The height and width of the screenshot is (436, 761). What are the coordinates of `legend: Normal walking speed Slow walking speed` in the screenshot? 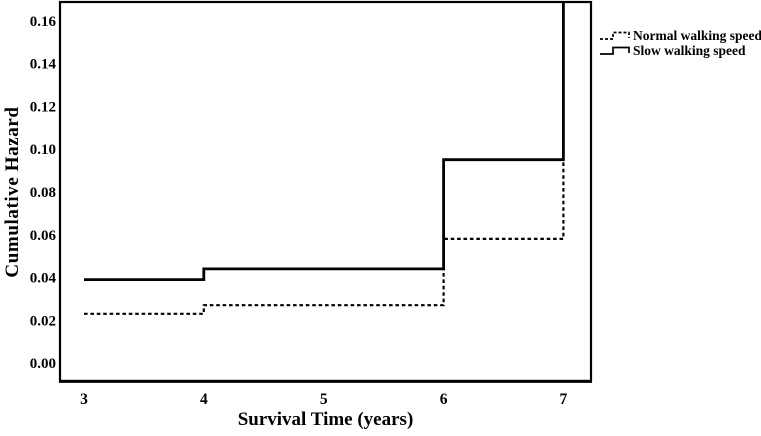 It's located at (680, 43).